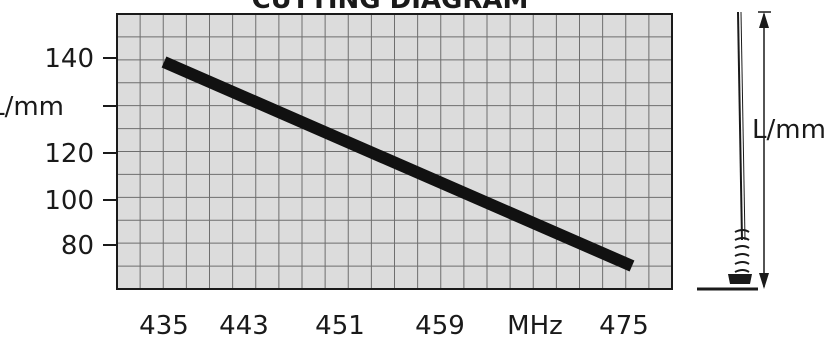  What do you see at coordinates (624, 324) in the screenshot?
I see `x-tick-label: 475` at bounding box center [624, 324].